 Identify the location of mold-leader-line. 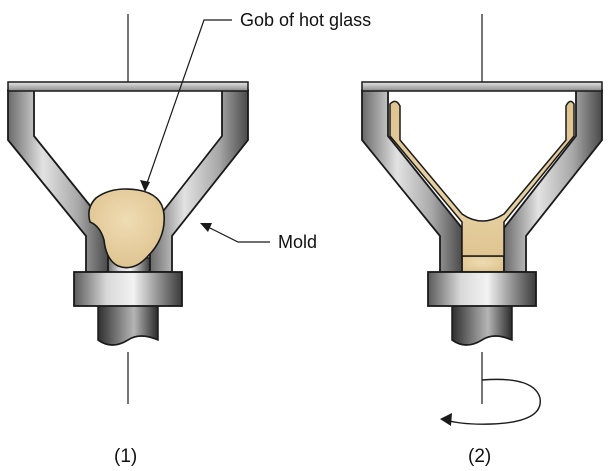
(237, 234).